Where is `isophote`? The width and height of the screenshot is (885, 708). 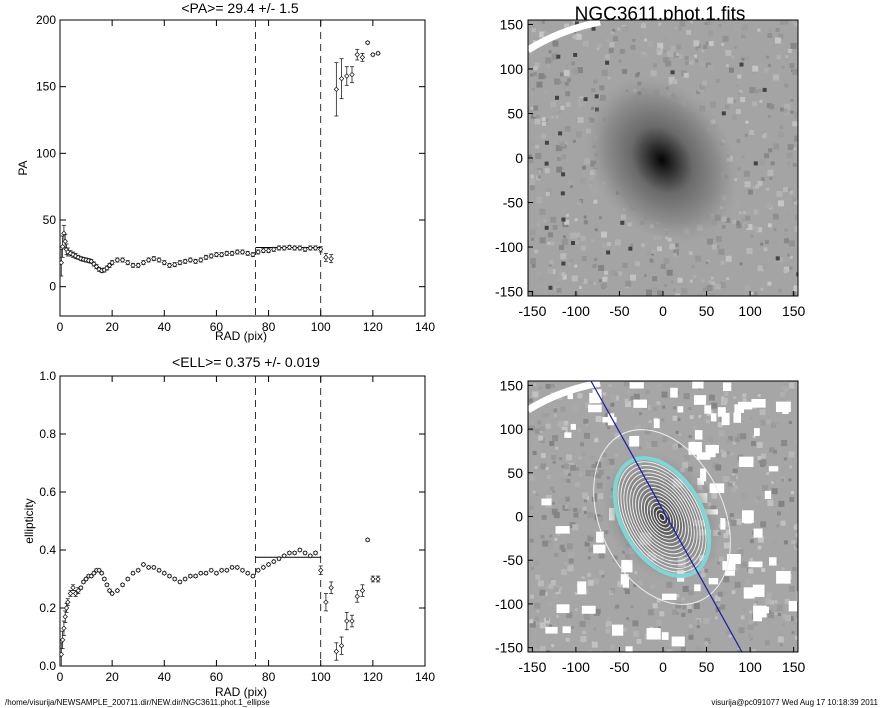 isophote is located at coordinates (662, 517).